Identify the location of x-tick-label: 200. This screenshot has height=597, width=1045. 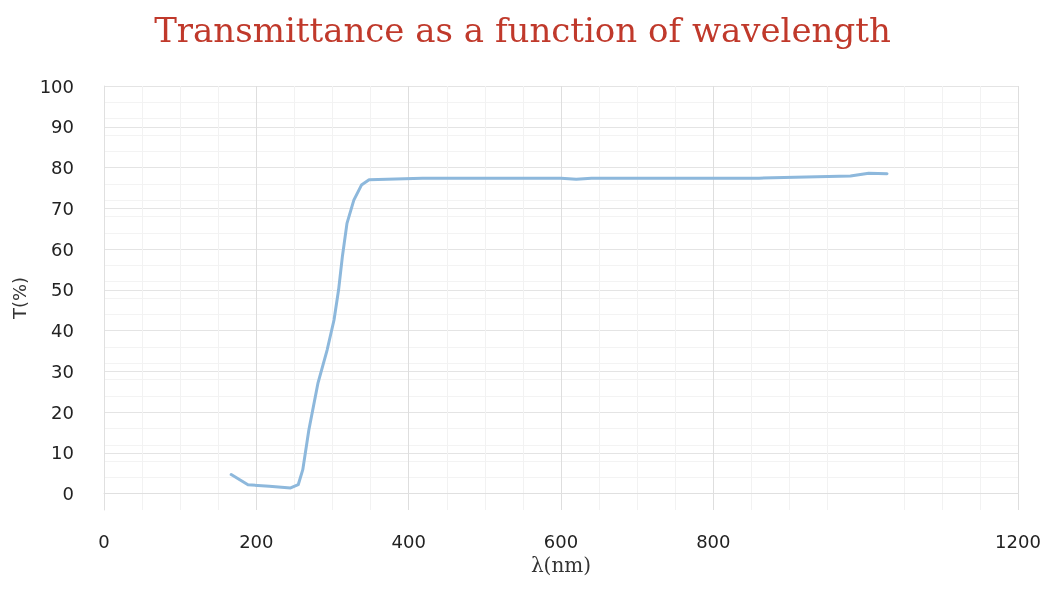
(256, 541).